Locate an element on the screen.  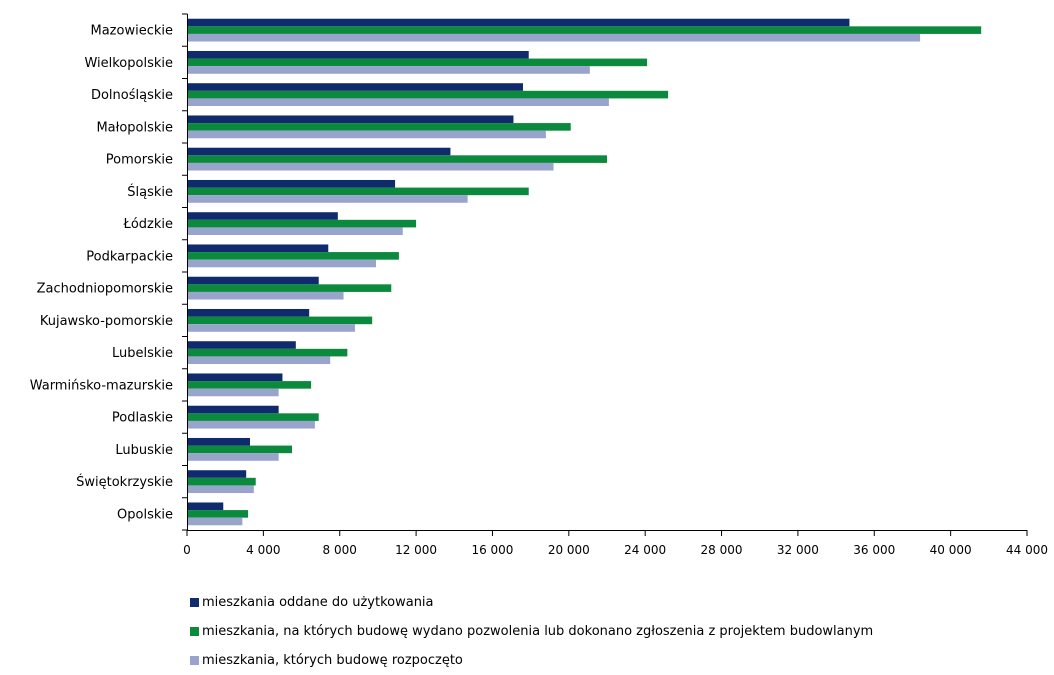
category-label: Śląskie is located at coordinates (150, 192).